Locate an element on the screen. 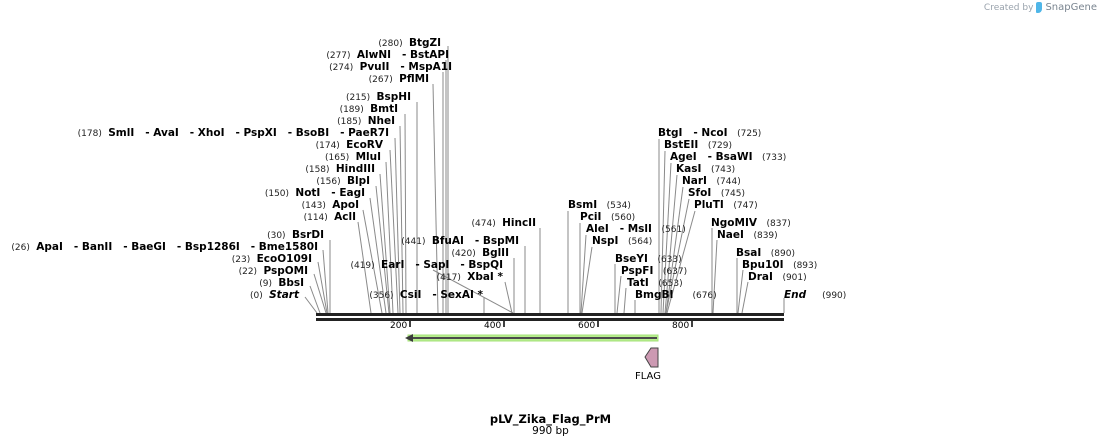  credit-brand: SnapGene is located at coordinates (1071, 7).